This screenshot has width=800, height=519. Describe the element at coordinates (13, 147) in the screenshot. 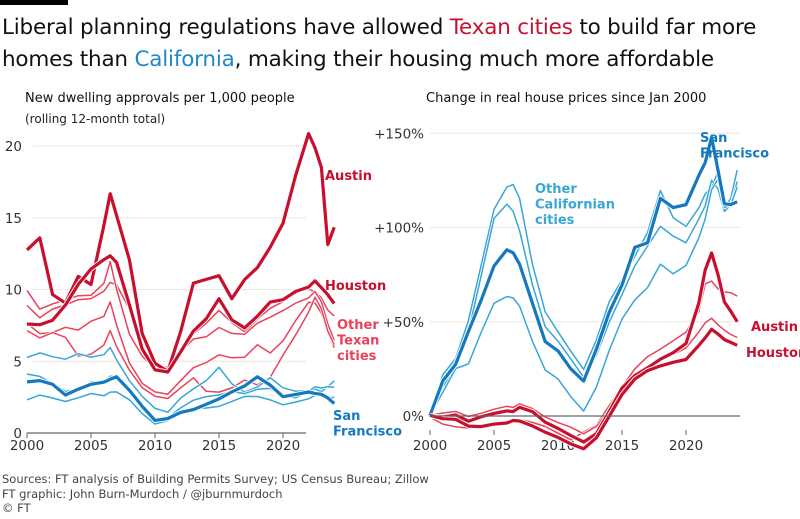

I see `y-tick-label: 20` at that location.